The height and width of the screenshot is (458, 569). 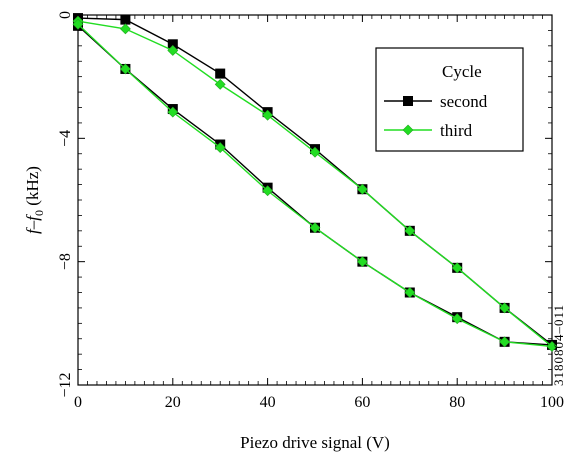 I want to click on x-axis-title: Piezo drive signal (V), so click(x=315, y=442).